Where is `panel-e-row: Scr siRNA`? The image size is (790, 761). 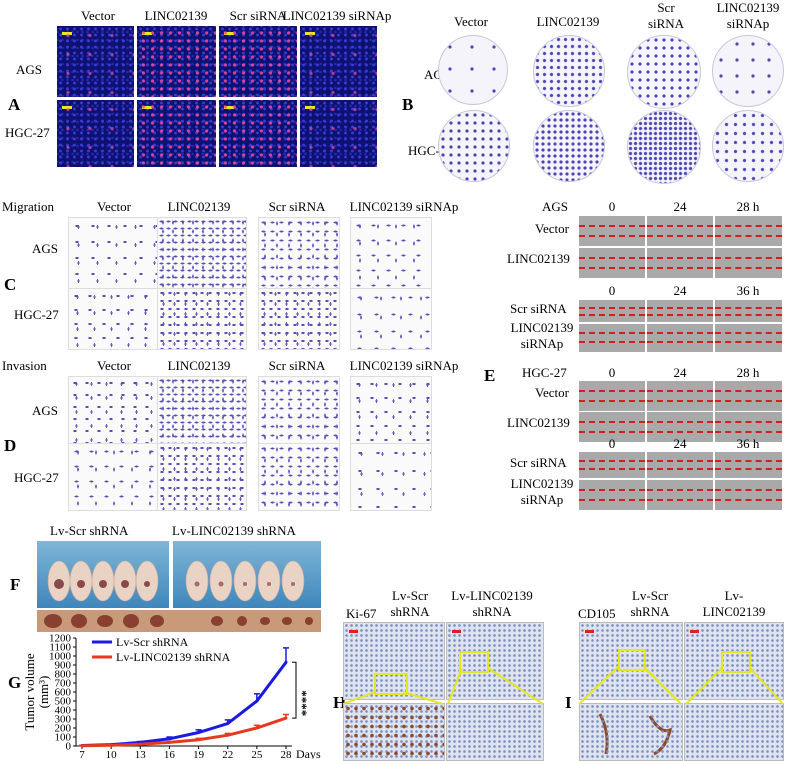
panel-e-row: Scr siRNA is located at coordinates (538, 308).